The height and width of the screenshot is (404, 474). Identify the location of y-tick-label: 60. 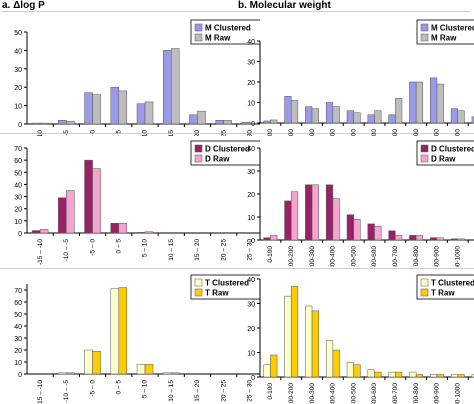
(18, 161).